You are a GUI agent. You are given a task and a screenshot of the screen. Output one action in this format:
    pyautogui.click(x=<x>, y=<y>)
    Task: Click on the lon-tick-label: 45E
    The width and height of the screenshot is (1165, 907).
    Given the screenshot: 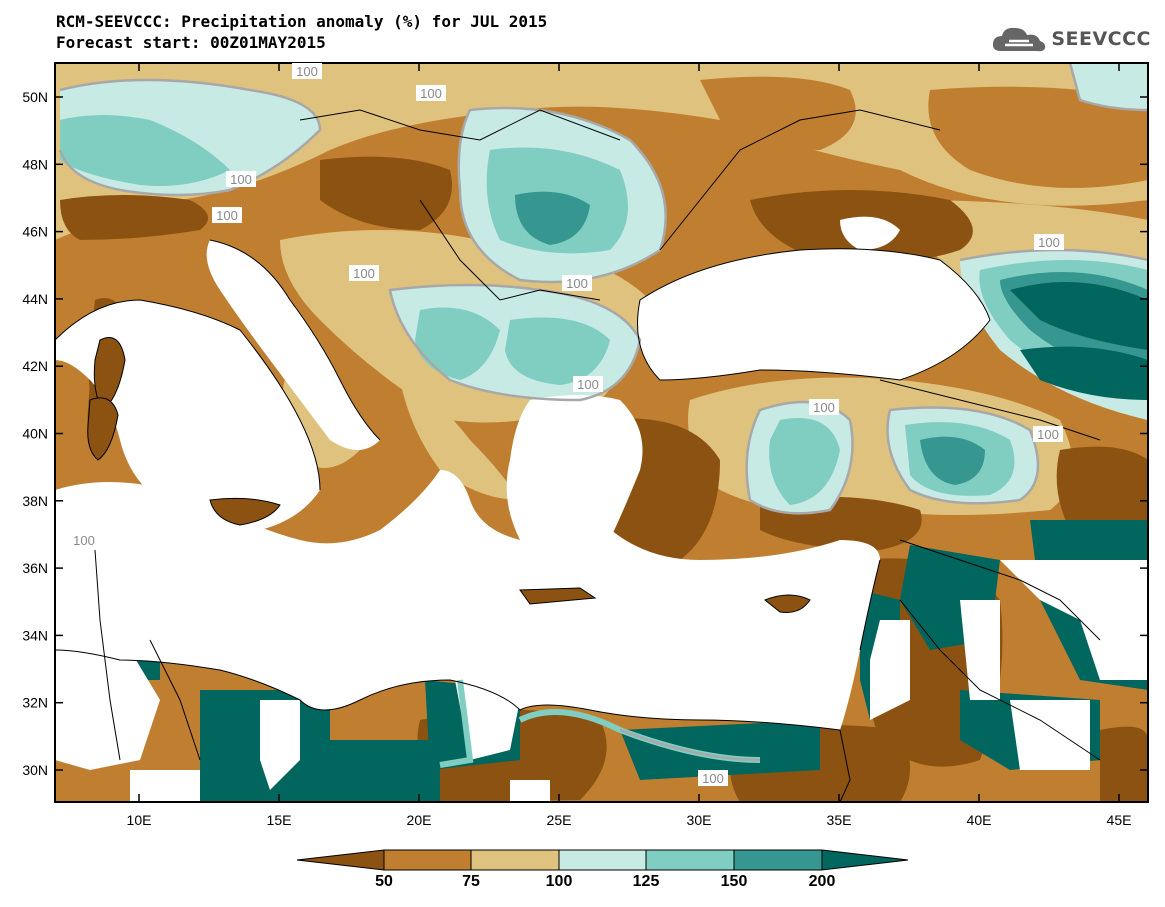 What is the action you would take?
    pyautogui.click(x=1119, y=820)
    